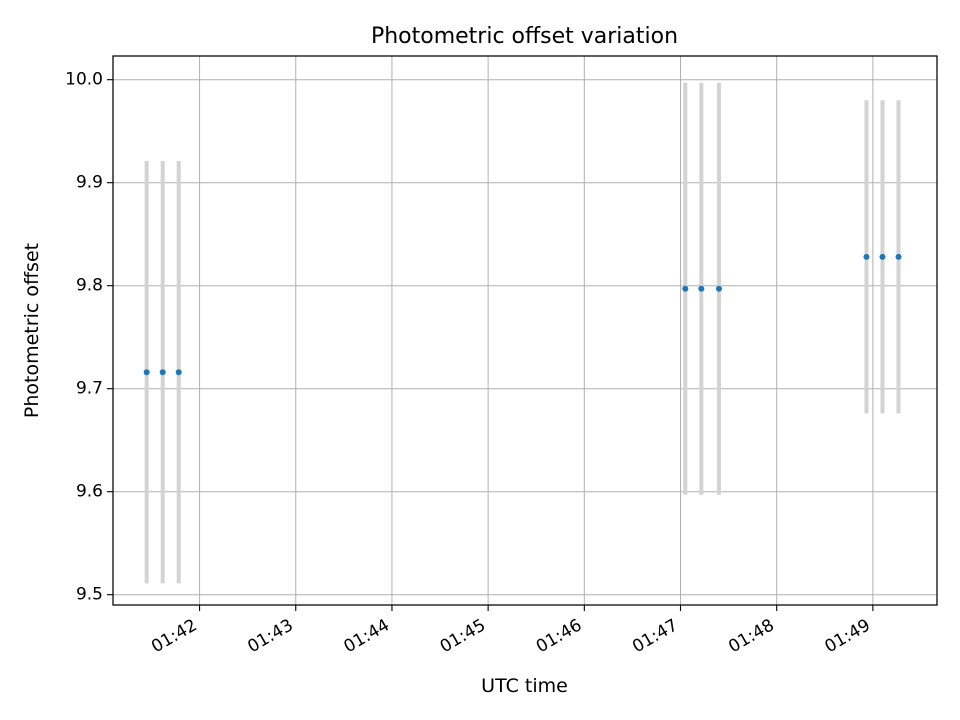  I want to click on y-tick-label: 9.8, so click(89, 286).